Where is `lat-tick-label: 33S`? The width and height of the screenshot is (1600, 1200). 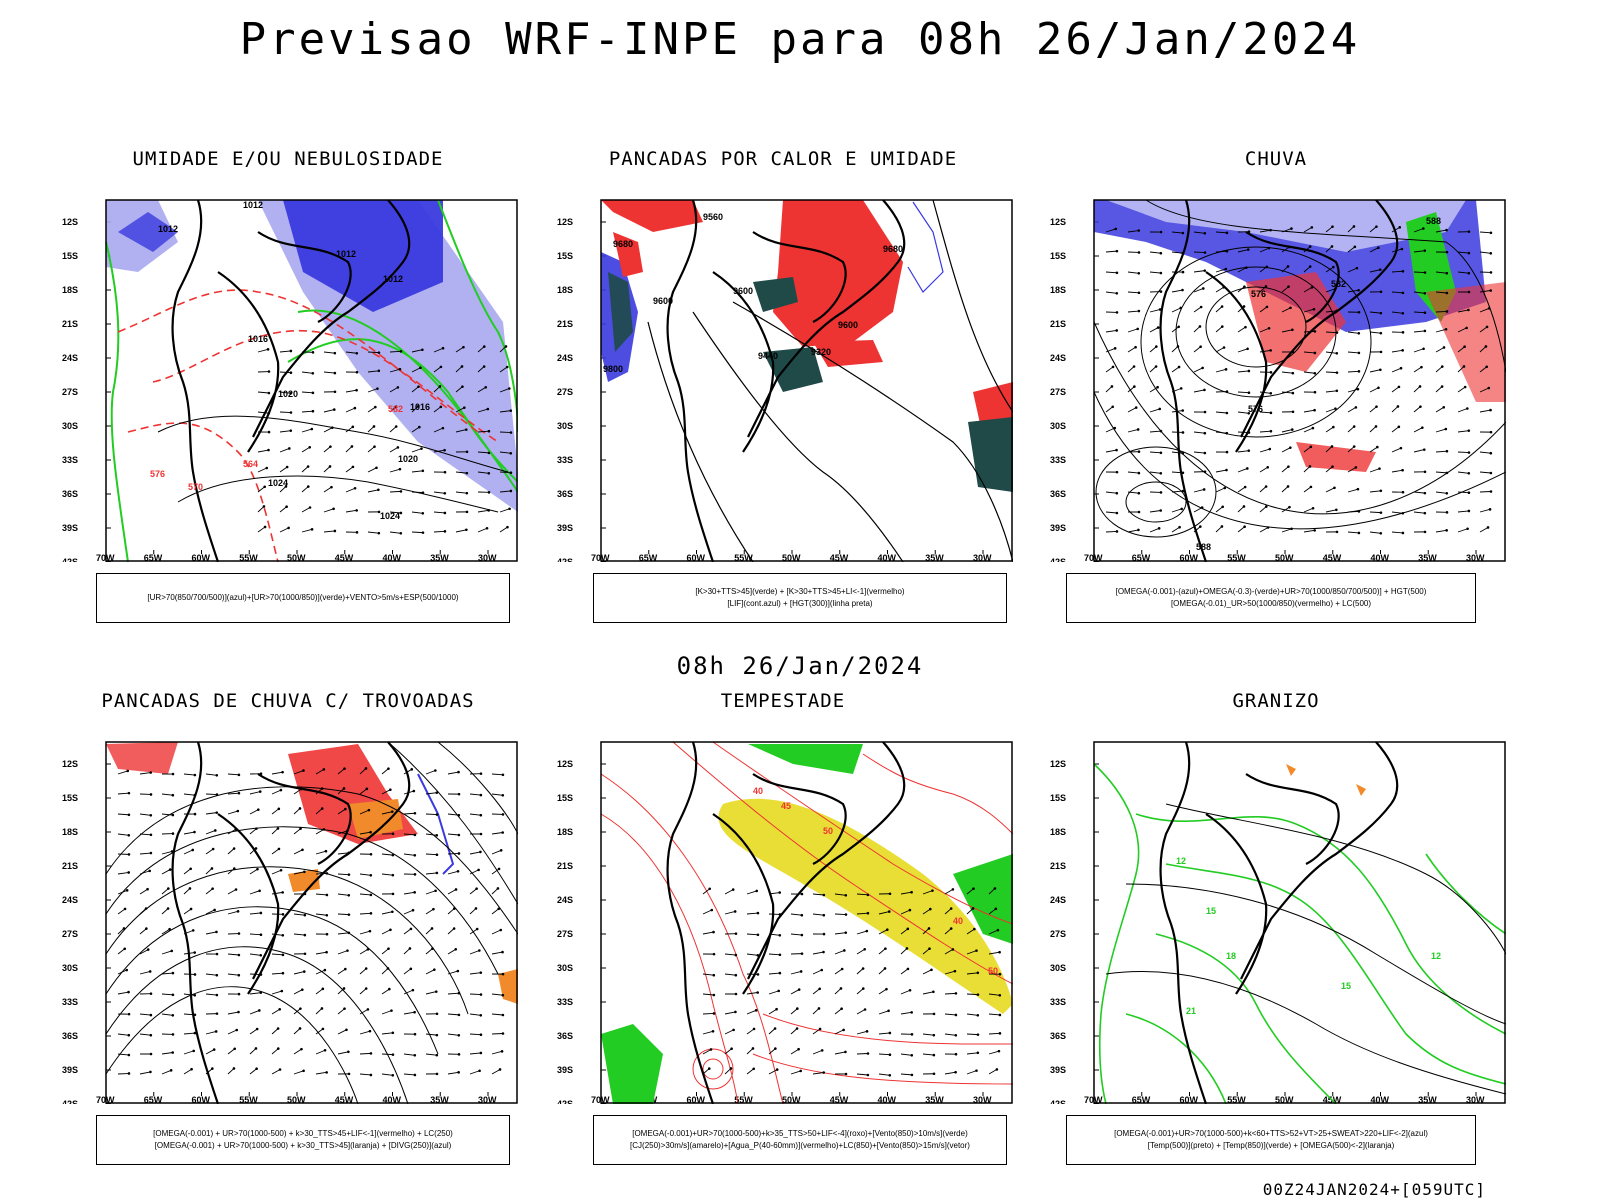 lat-tick-label: 33S is located at coordinates (1058, 1002).